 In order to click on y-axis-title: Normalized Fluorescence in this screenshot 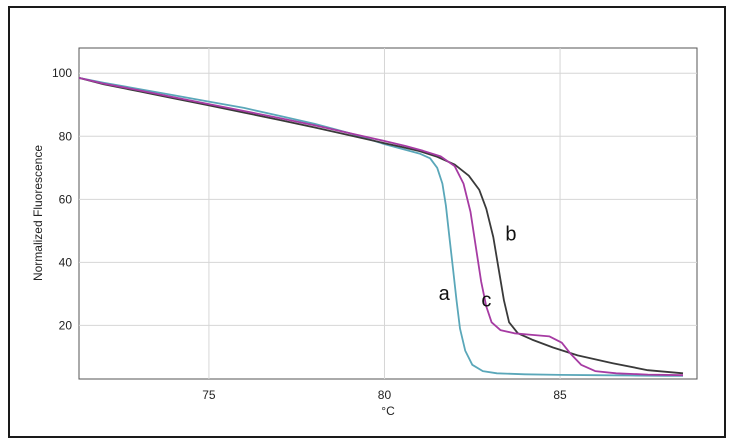, I will do `click(38, 213)`.